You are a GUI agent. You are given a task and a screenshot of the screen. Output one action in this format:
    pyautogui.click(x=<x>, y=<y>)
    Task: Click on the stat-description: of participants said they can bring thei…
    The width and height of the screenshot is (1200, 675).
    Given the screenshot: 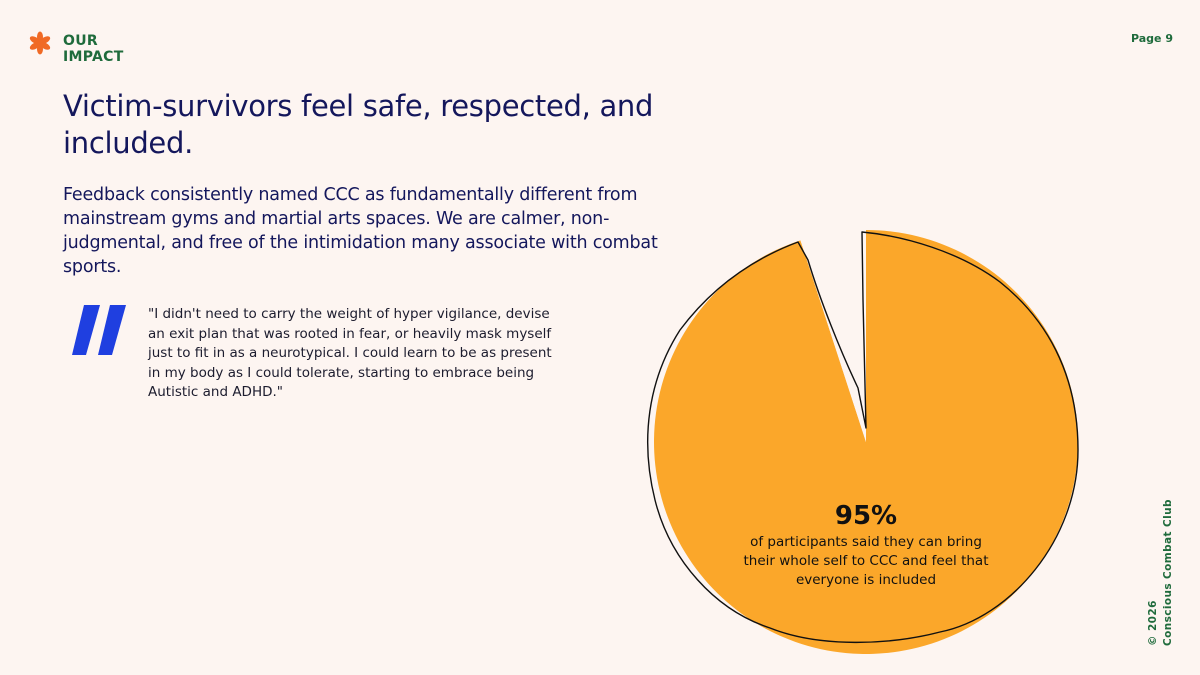 What is the action you would take?
    pyautogui.click(x=866, y=561)
    